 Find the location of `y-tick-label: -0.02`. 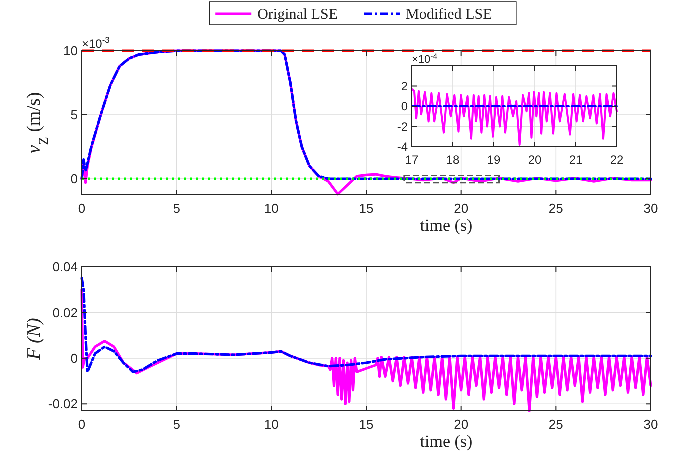

y-tick-label: -0.02 is located at coordinates (63, 404).